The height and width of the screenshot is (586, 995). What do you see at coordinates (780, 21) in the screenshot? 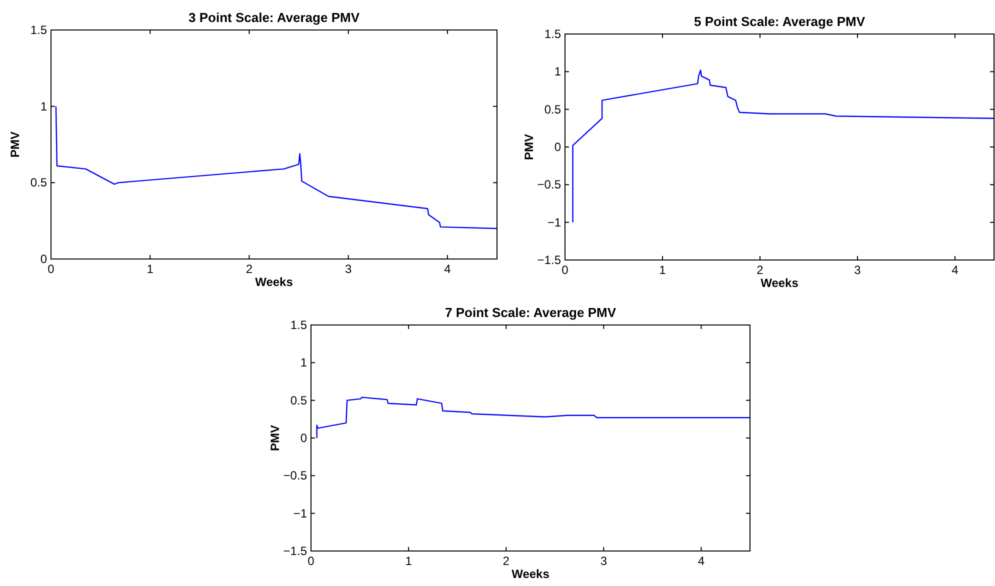
I see `chart-title: 5 Point Scale: Average PMV` at bounding box center [780, 21].